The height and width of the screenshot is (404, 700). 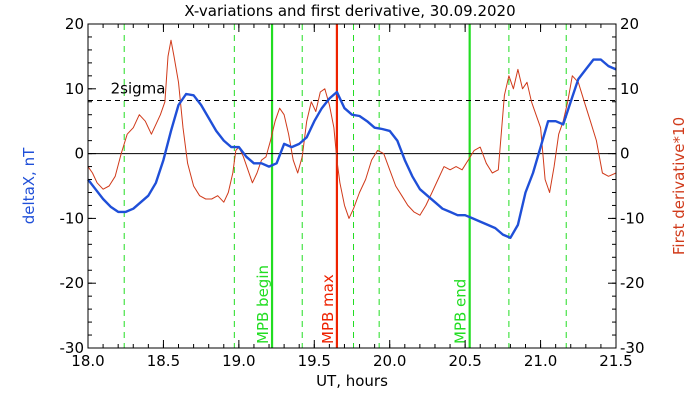 I want to click on y-tick-label-left: 20, so click(x=74, y=24).